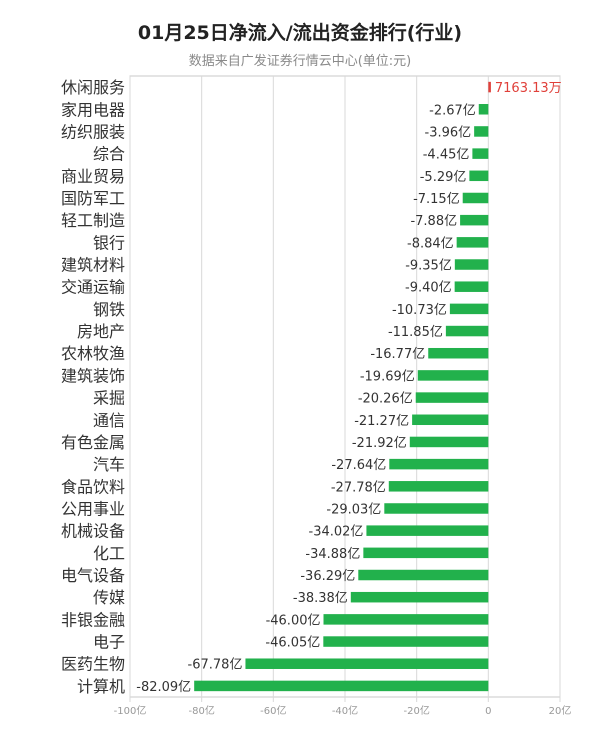  I want to click on category-label: 传媒, so click(109, 597).